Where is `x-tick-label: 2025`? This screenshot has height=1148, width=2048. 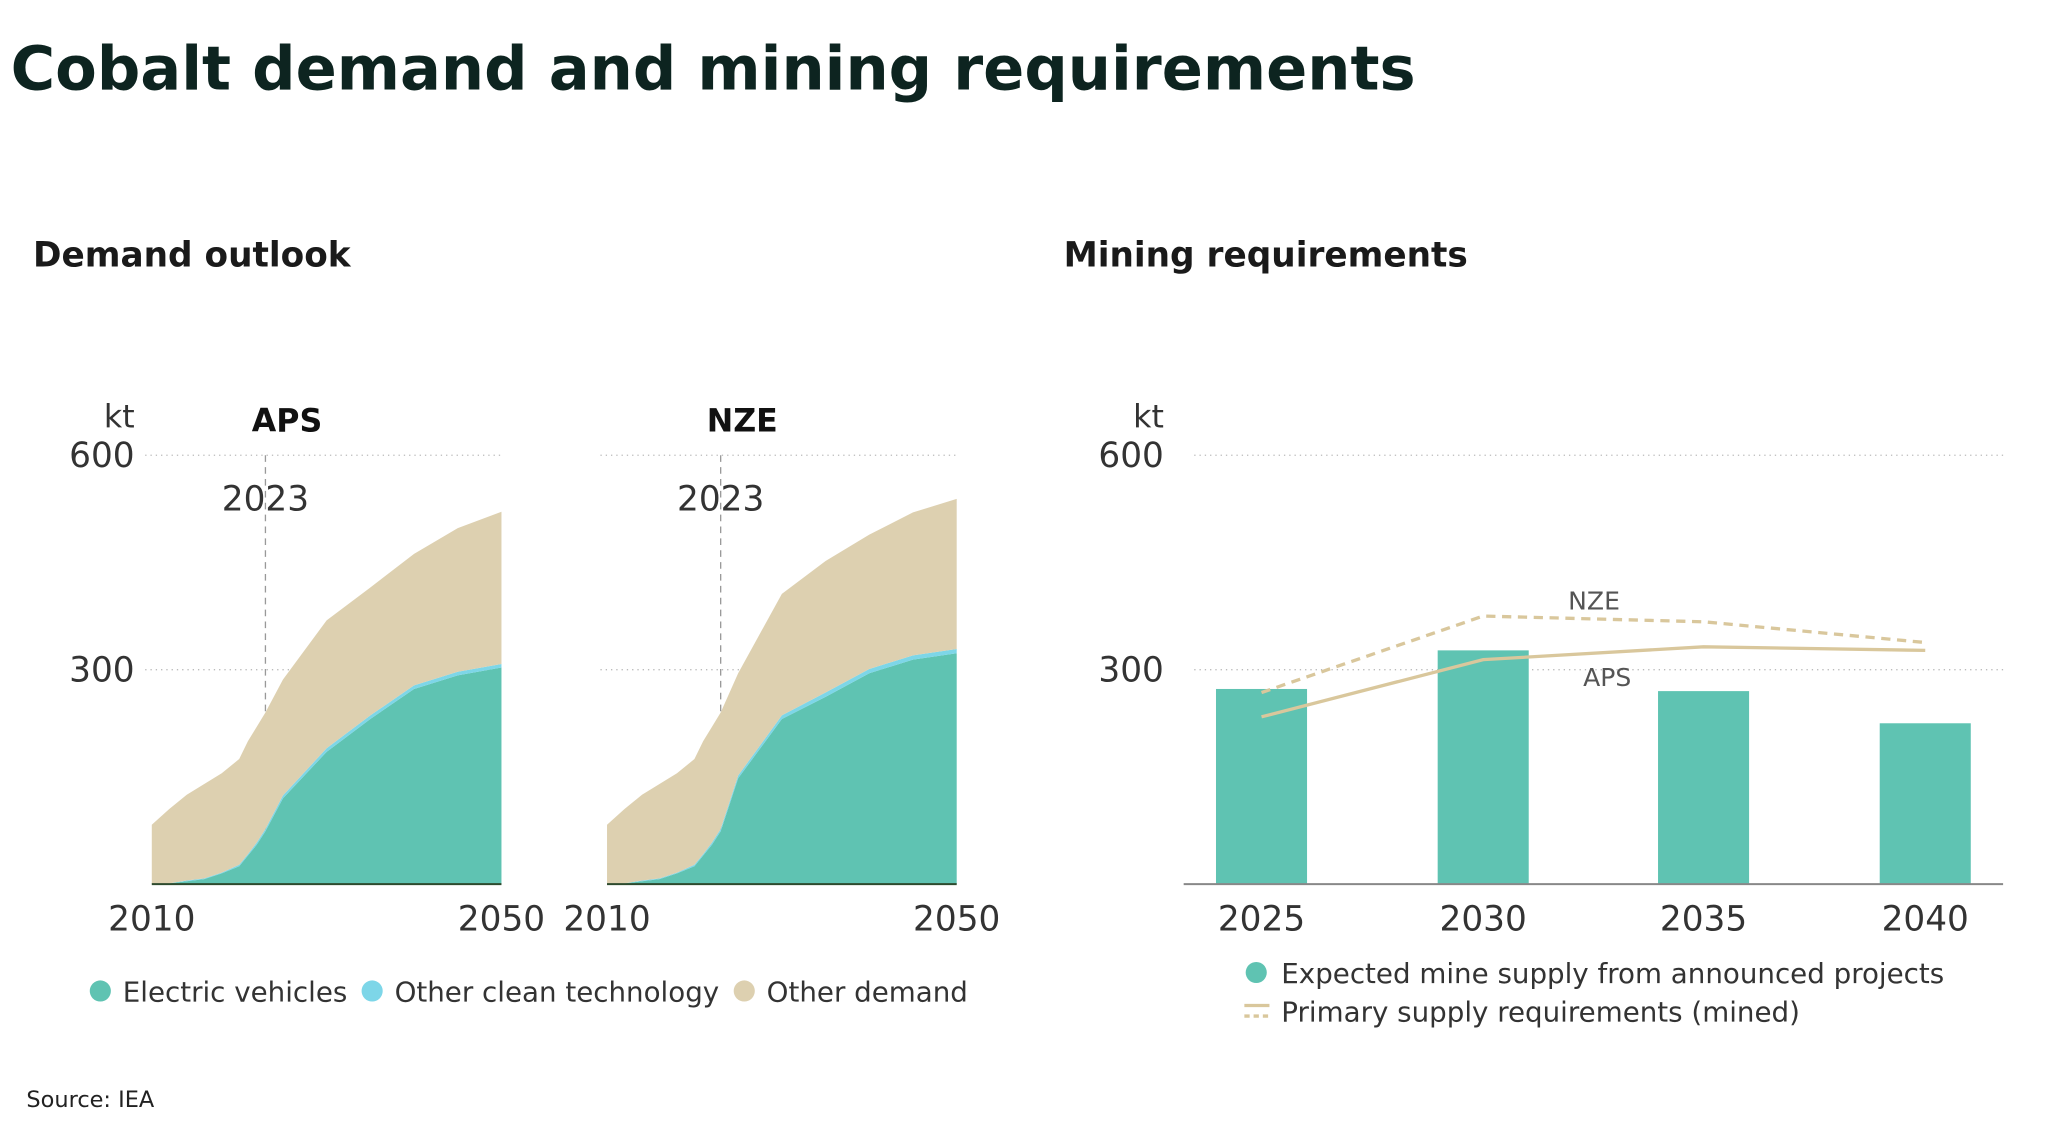
x-tick-label: 2025 is located at coordinates (1261, 919).